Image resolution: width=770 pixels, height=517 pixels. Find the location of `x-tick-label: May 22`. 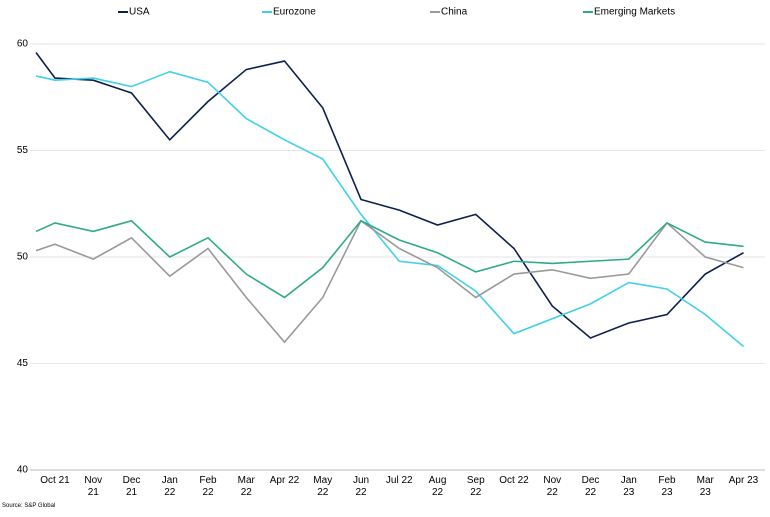

x-tick-label: May 22 is located at coordinates (323, 486).